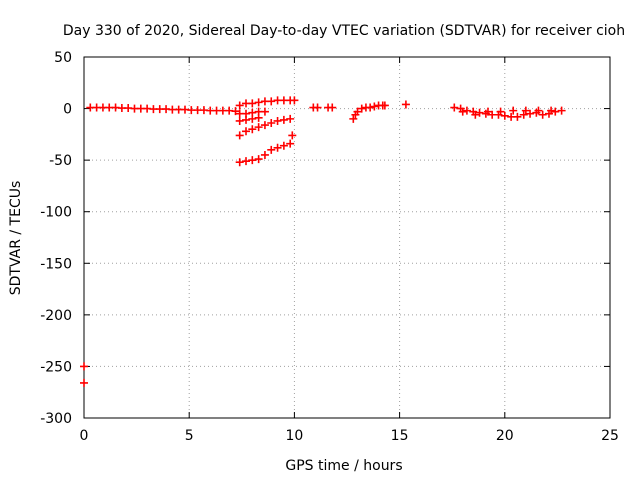 The image size is (640, 480). What do you see at coordinates (56, 367) in the screenshot?
I see `y-tick-label: -250` at bounding box center [56, 367].